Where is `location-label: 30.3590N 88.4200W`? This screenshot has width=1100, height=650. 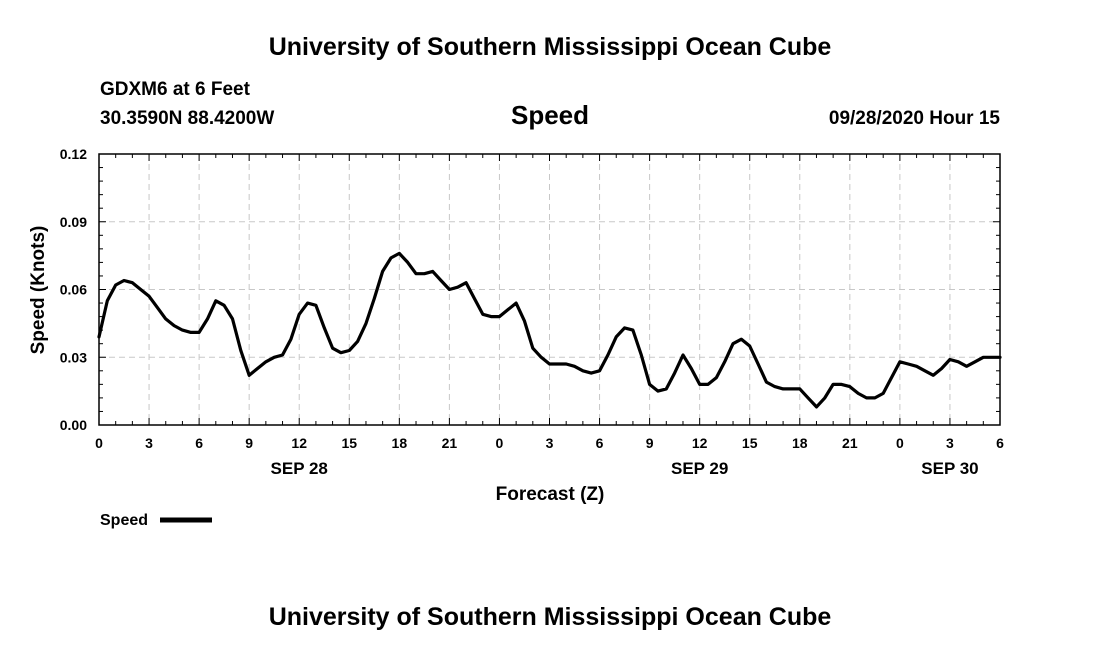 location-label: 30.3590N 88.4200W is located at coordinates (187, 118).